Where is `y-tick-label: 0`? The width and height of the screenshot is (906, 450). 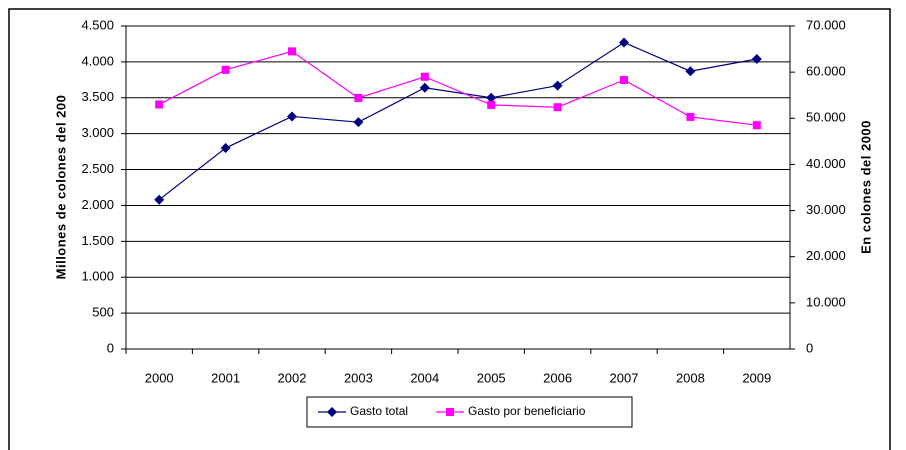
y-tick-label: 0 is located at coordinates (110, 347).